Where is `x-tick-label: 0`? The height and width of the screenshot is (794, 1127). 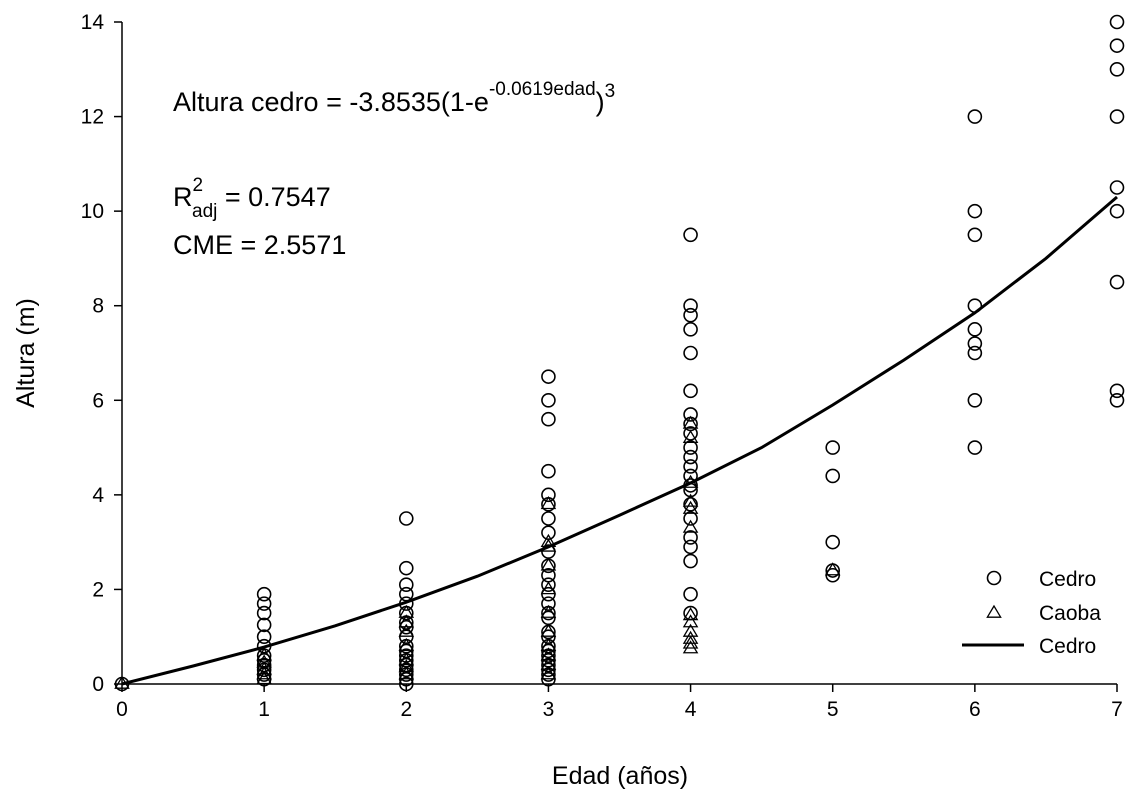
x-tick-label: 0 is located at coordinates (122, 709).